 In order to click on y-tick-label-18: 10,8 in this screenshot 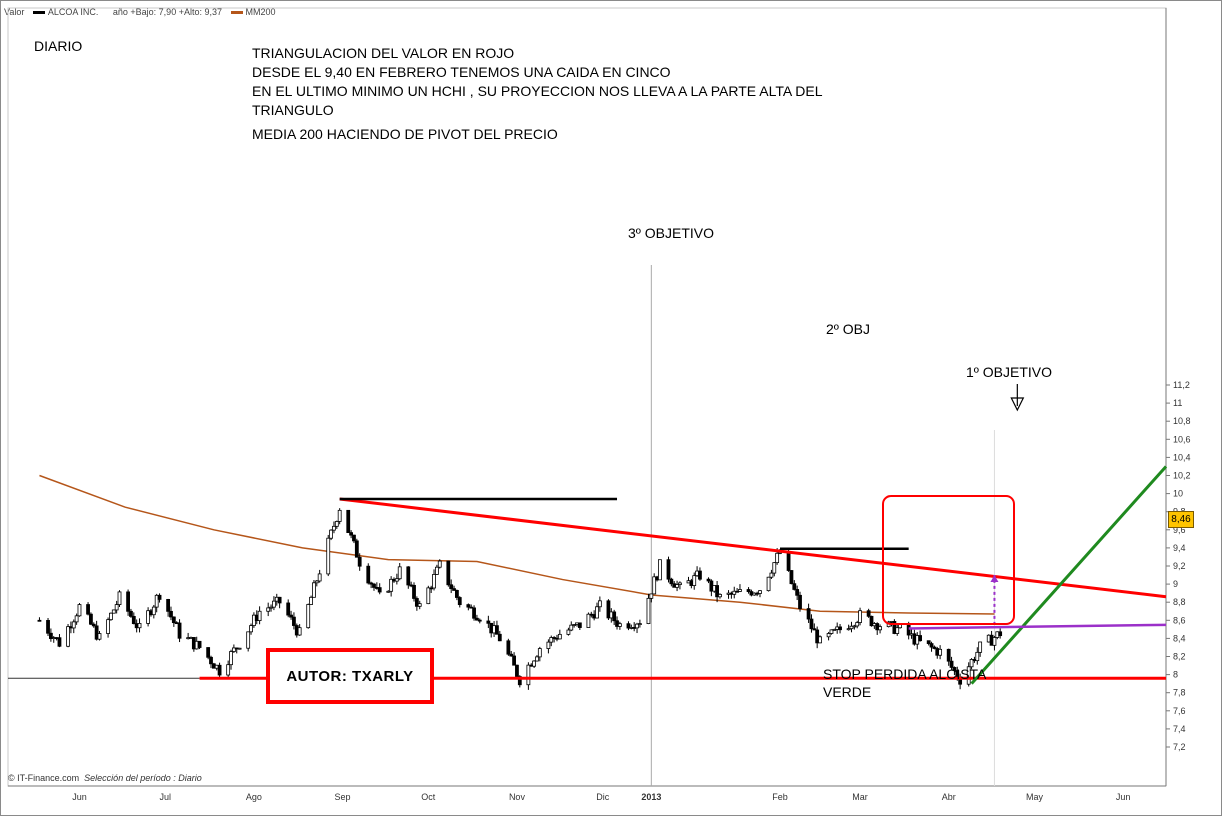, I will do `click(1182, 421)`.